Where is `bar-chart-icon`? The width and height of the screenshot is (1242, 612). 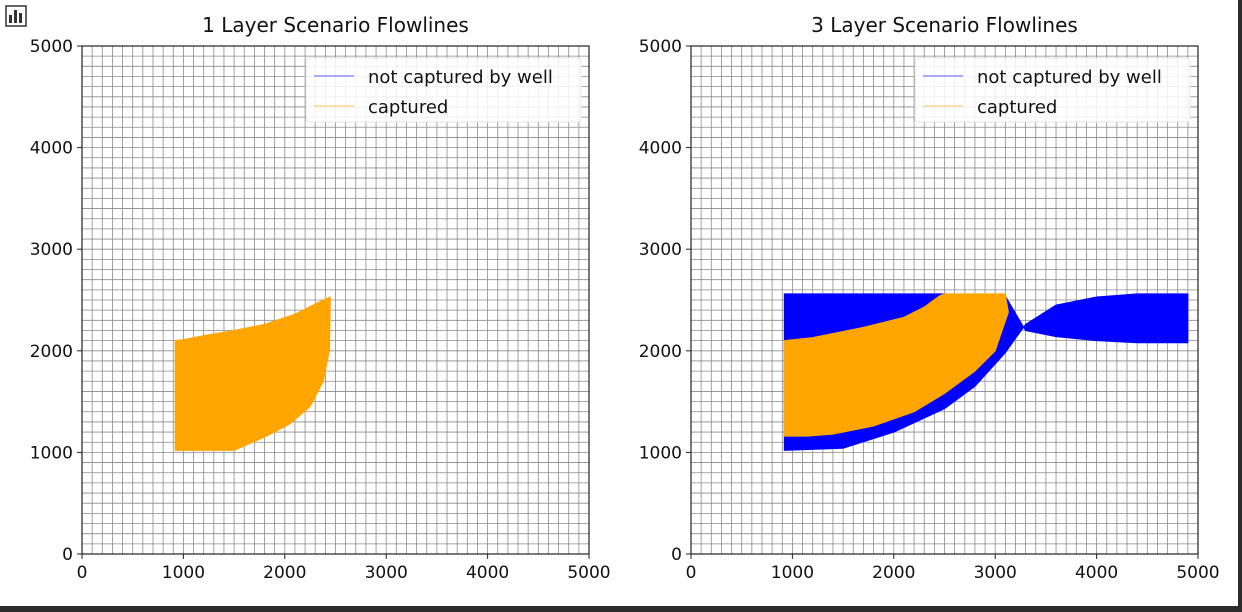 bar-chart-icon is located at coordinates (16, 16).